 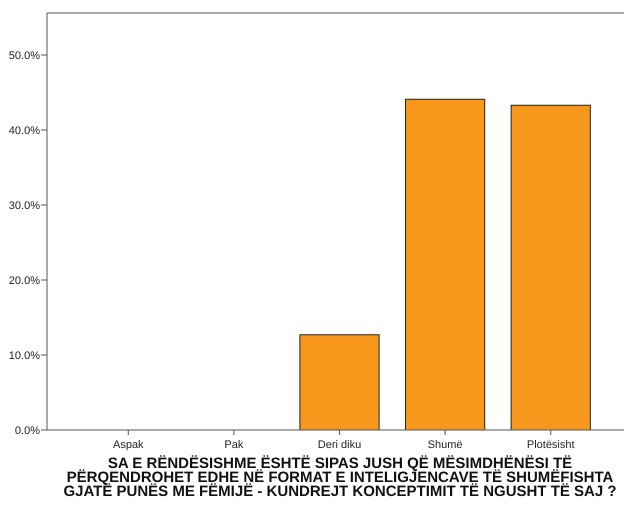 What do you see at coordinates (27, 430) in the screenshot?
I see `y-tick-label: 0.0%` at bounding box center [27, 430].